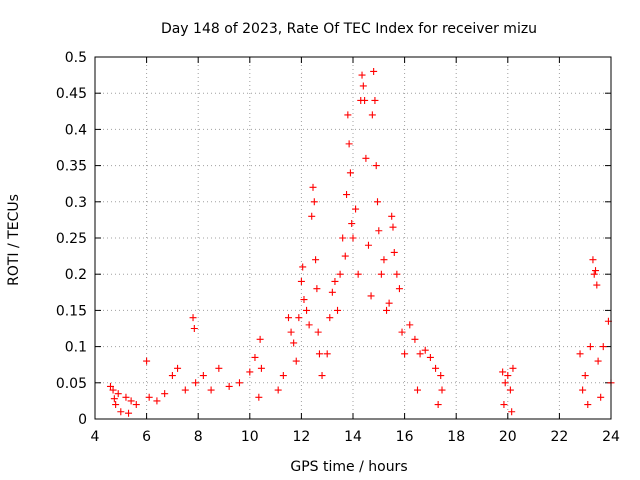 The height and width of the screenshot is (480, 640). Describe the element at coordinates (405, 437) in the screenshot. I see `x-tick-label: 16` at that location.